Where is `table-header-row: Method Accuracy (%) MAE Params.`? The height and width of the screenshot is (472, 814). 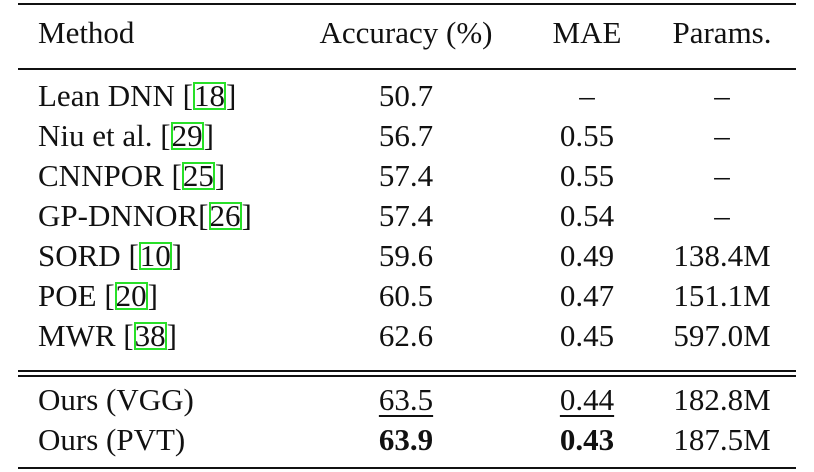 table-header-row: Method Accuracy (%) MAE Params. is located at coordinates (407, 33).